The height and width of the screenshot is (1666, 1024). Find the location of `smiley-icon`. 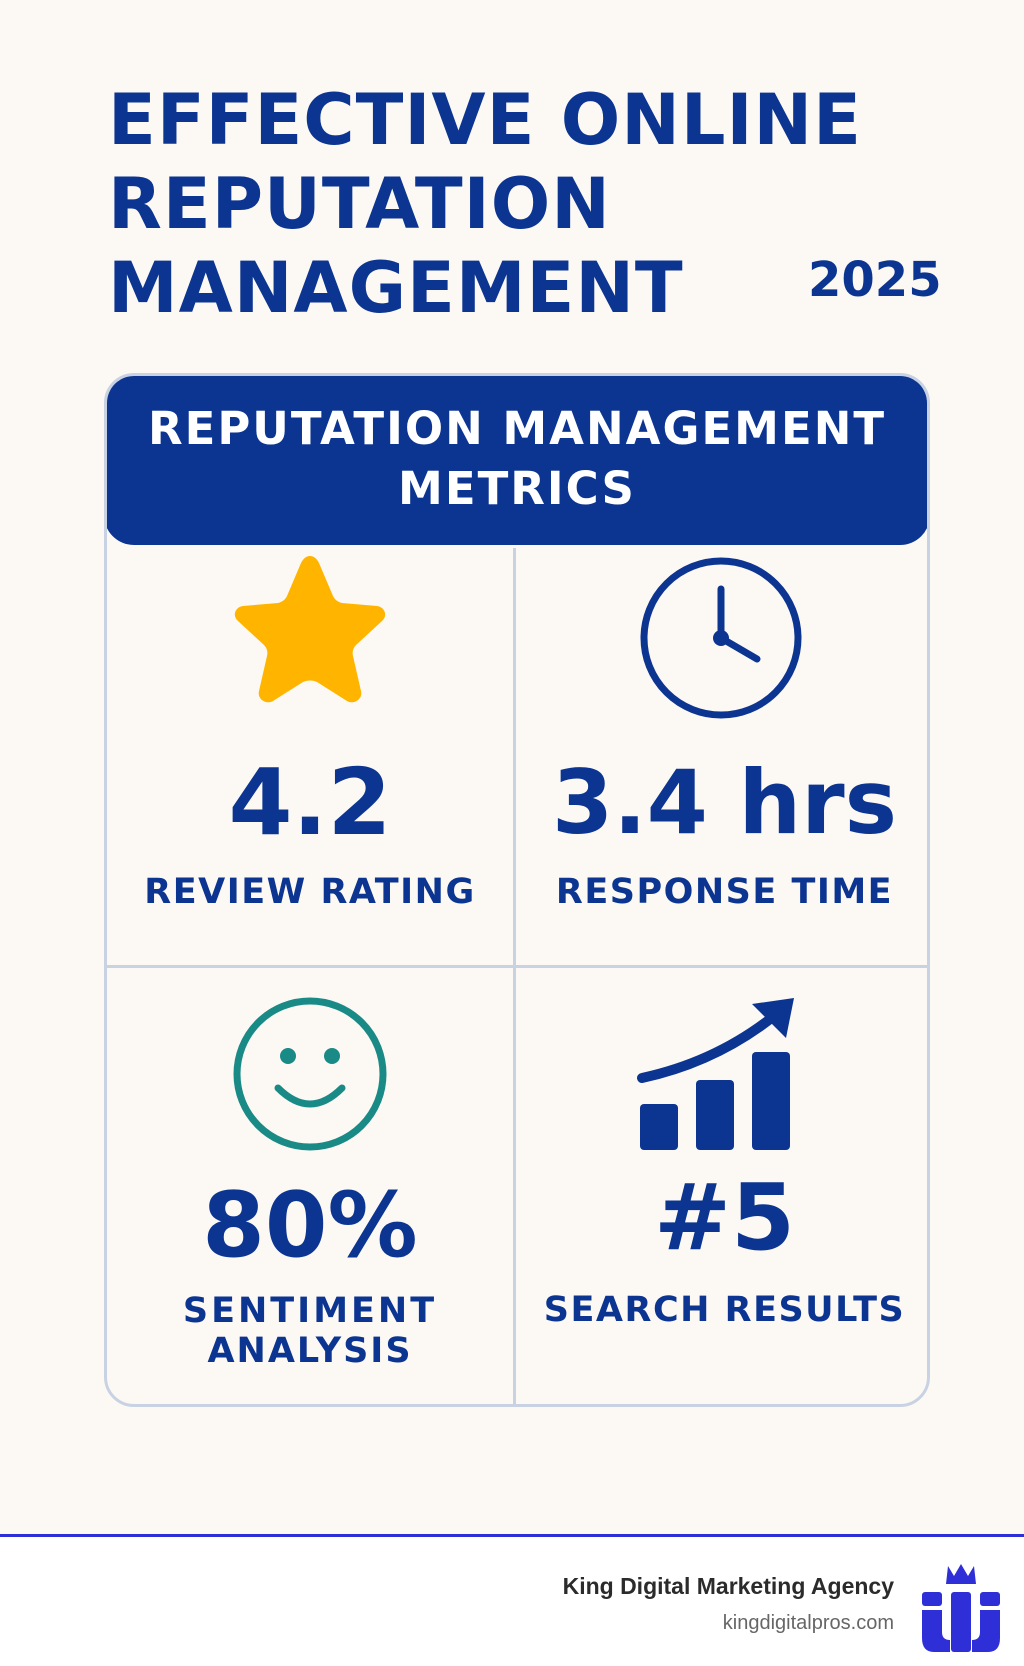

smiley-icon is located at coordinates (310, 1074).